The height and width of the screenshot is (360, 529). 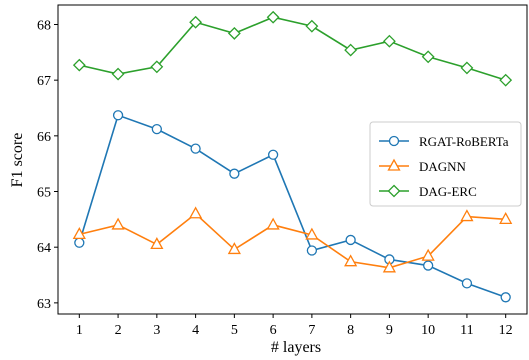 What do you see at coordinates (294, 326) in the screenshot?
I see `x-axis: 1 2 3 4 5 6 7 8 9 10 11 12` at bounding box center [294, 326].